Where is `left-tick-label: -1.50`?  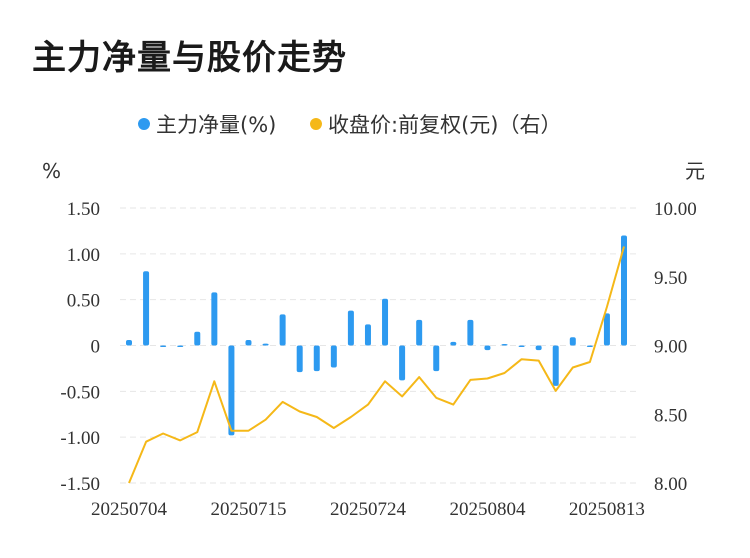
left-tick-label: -1.50 is located at coordinates (80, 484).